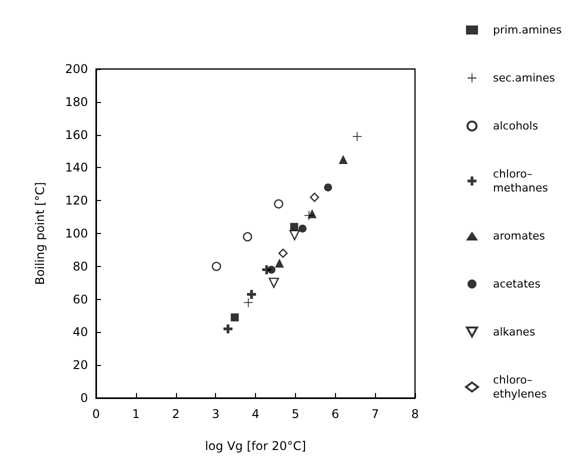  Describe the element at coordinates (515, 126) in the screenshot. I see `legend-label: alcohols` at that location.